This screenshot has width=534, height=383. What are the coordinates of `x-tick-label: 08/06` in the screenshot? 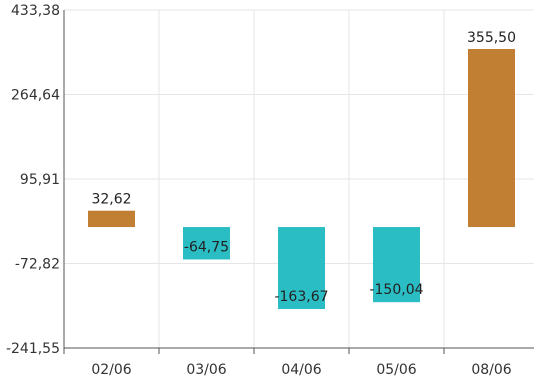 It's located at (491, 370).